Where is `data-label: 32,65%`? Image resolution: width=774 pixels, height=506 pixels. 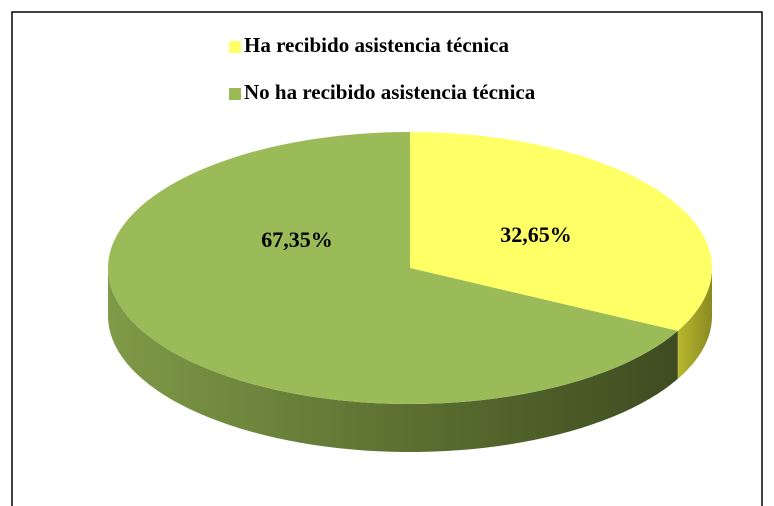 data-label: 32,65% is located at coordinates (536, 234).